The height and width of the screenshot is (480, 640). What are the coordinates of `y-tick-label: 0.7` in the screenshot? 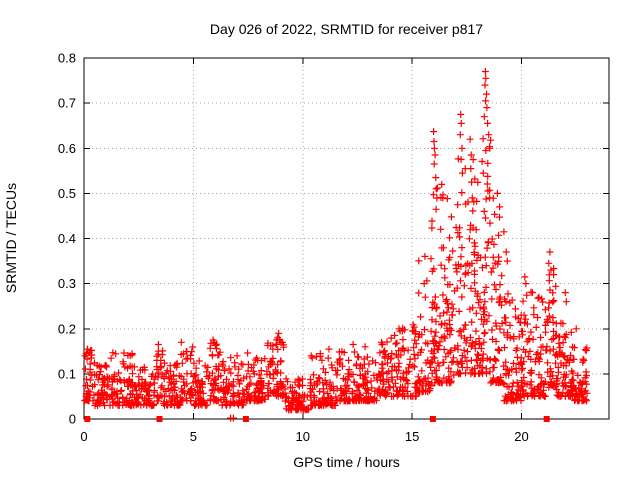 It's located at (67, 103).